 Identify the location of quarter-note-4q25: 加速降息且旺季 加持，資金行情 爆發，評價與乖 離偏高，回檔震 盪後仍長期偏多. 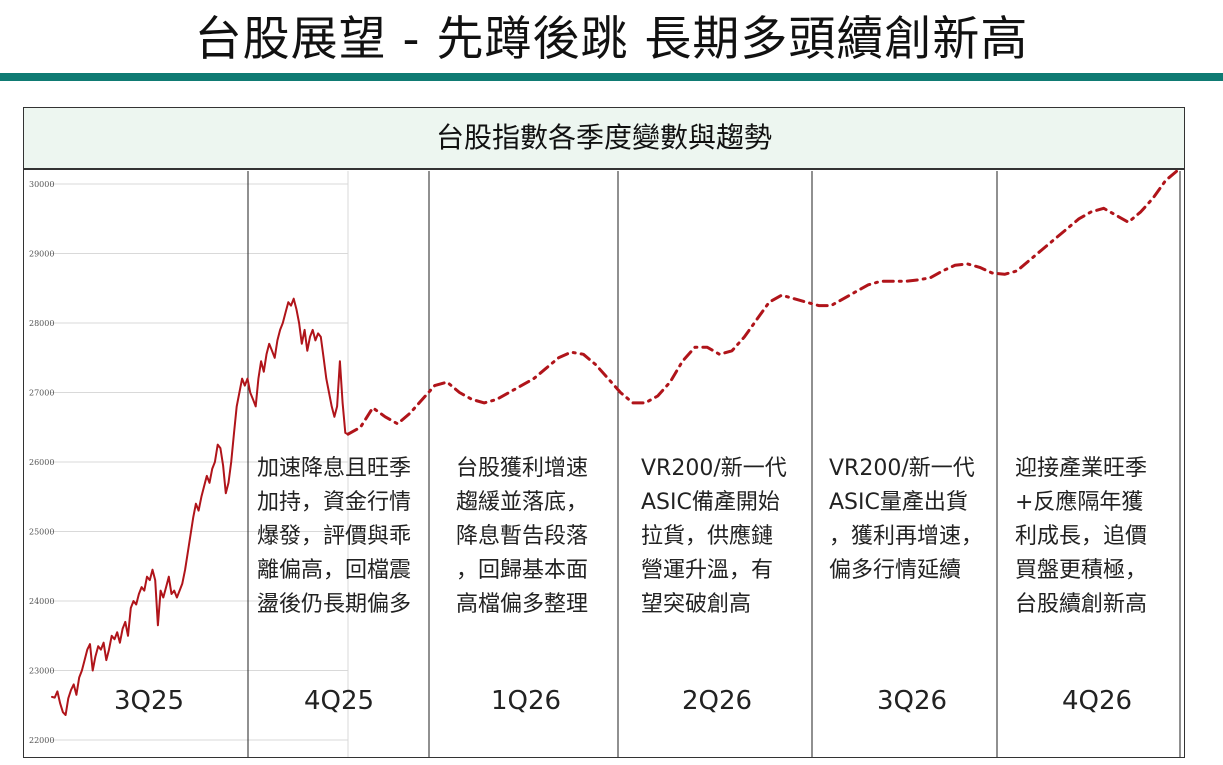
(334, 536).